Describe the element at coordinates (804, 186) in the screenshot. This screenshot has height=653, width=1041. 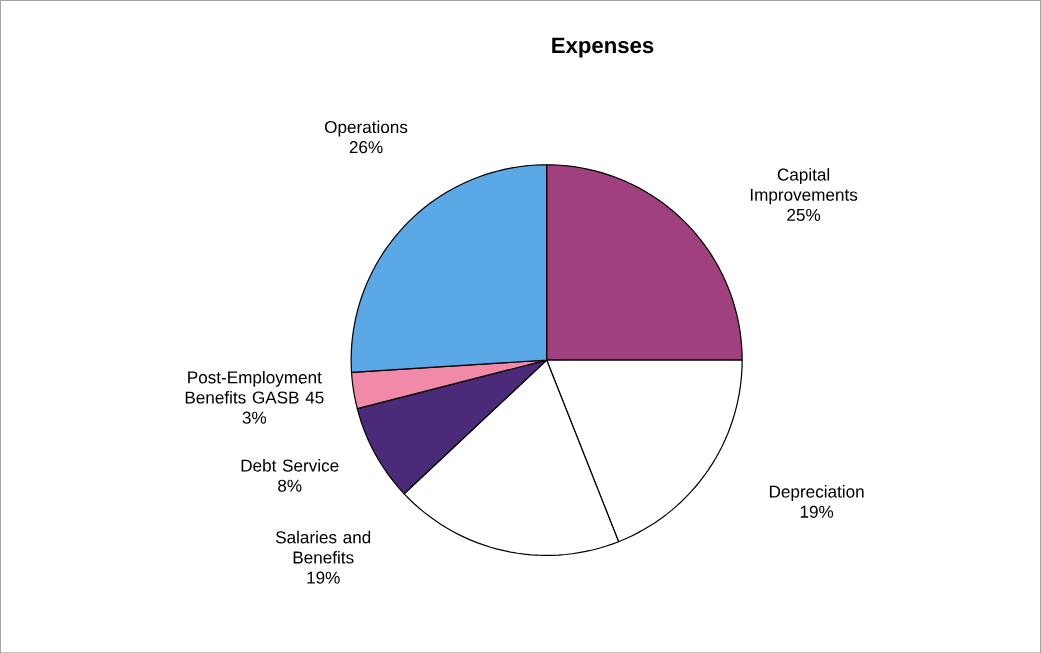
I see `slice-label: Capital Improvements` at that location.